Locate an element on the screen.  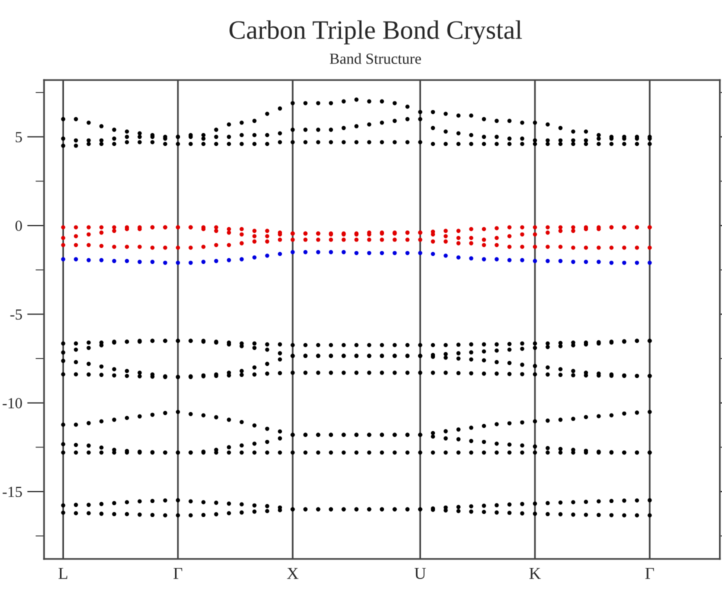
y-tick-label: -10 is located at coordinates (12, 403).